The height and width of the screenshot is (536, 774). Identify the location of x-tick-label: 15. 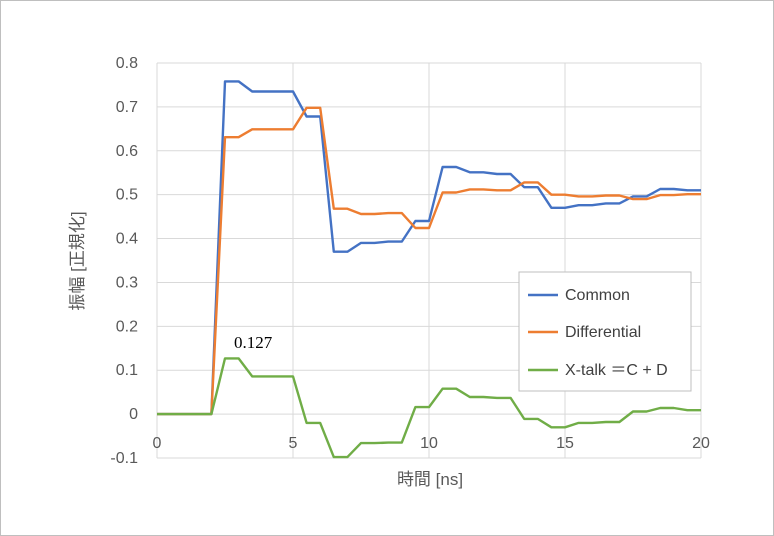
(565, 443).